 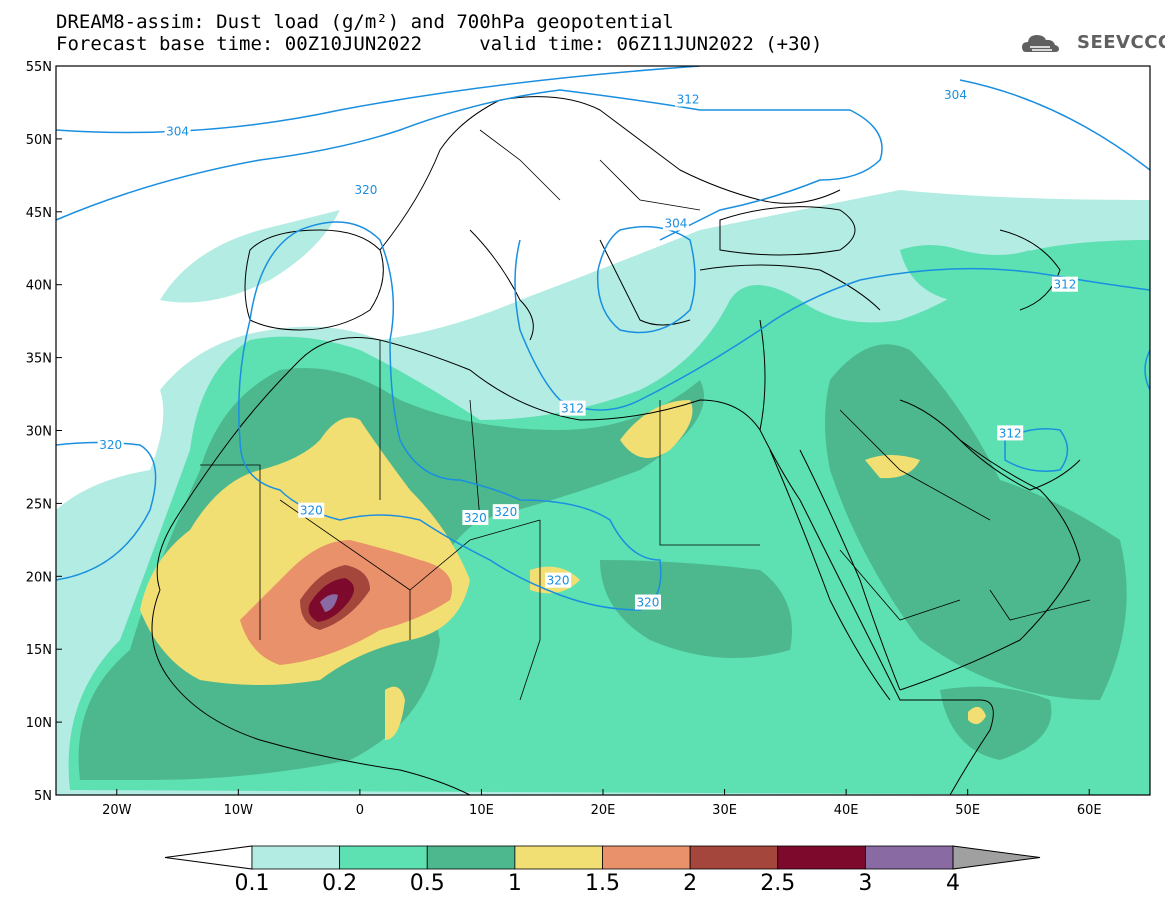 I want to click on gulf-coast, so click(x=1020, y=465).